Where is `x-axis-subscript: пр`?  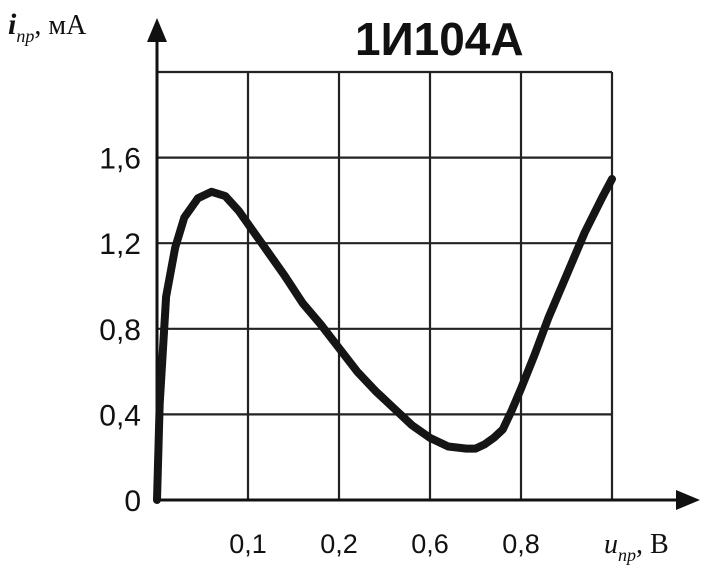 x-axis-subscript: пр is located at coordinates (627, 555).